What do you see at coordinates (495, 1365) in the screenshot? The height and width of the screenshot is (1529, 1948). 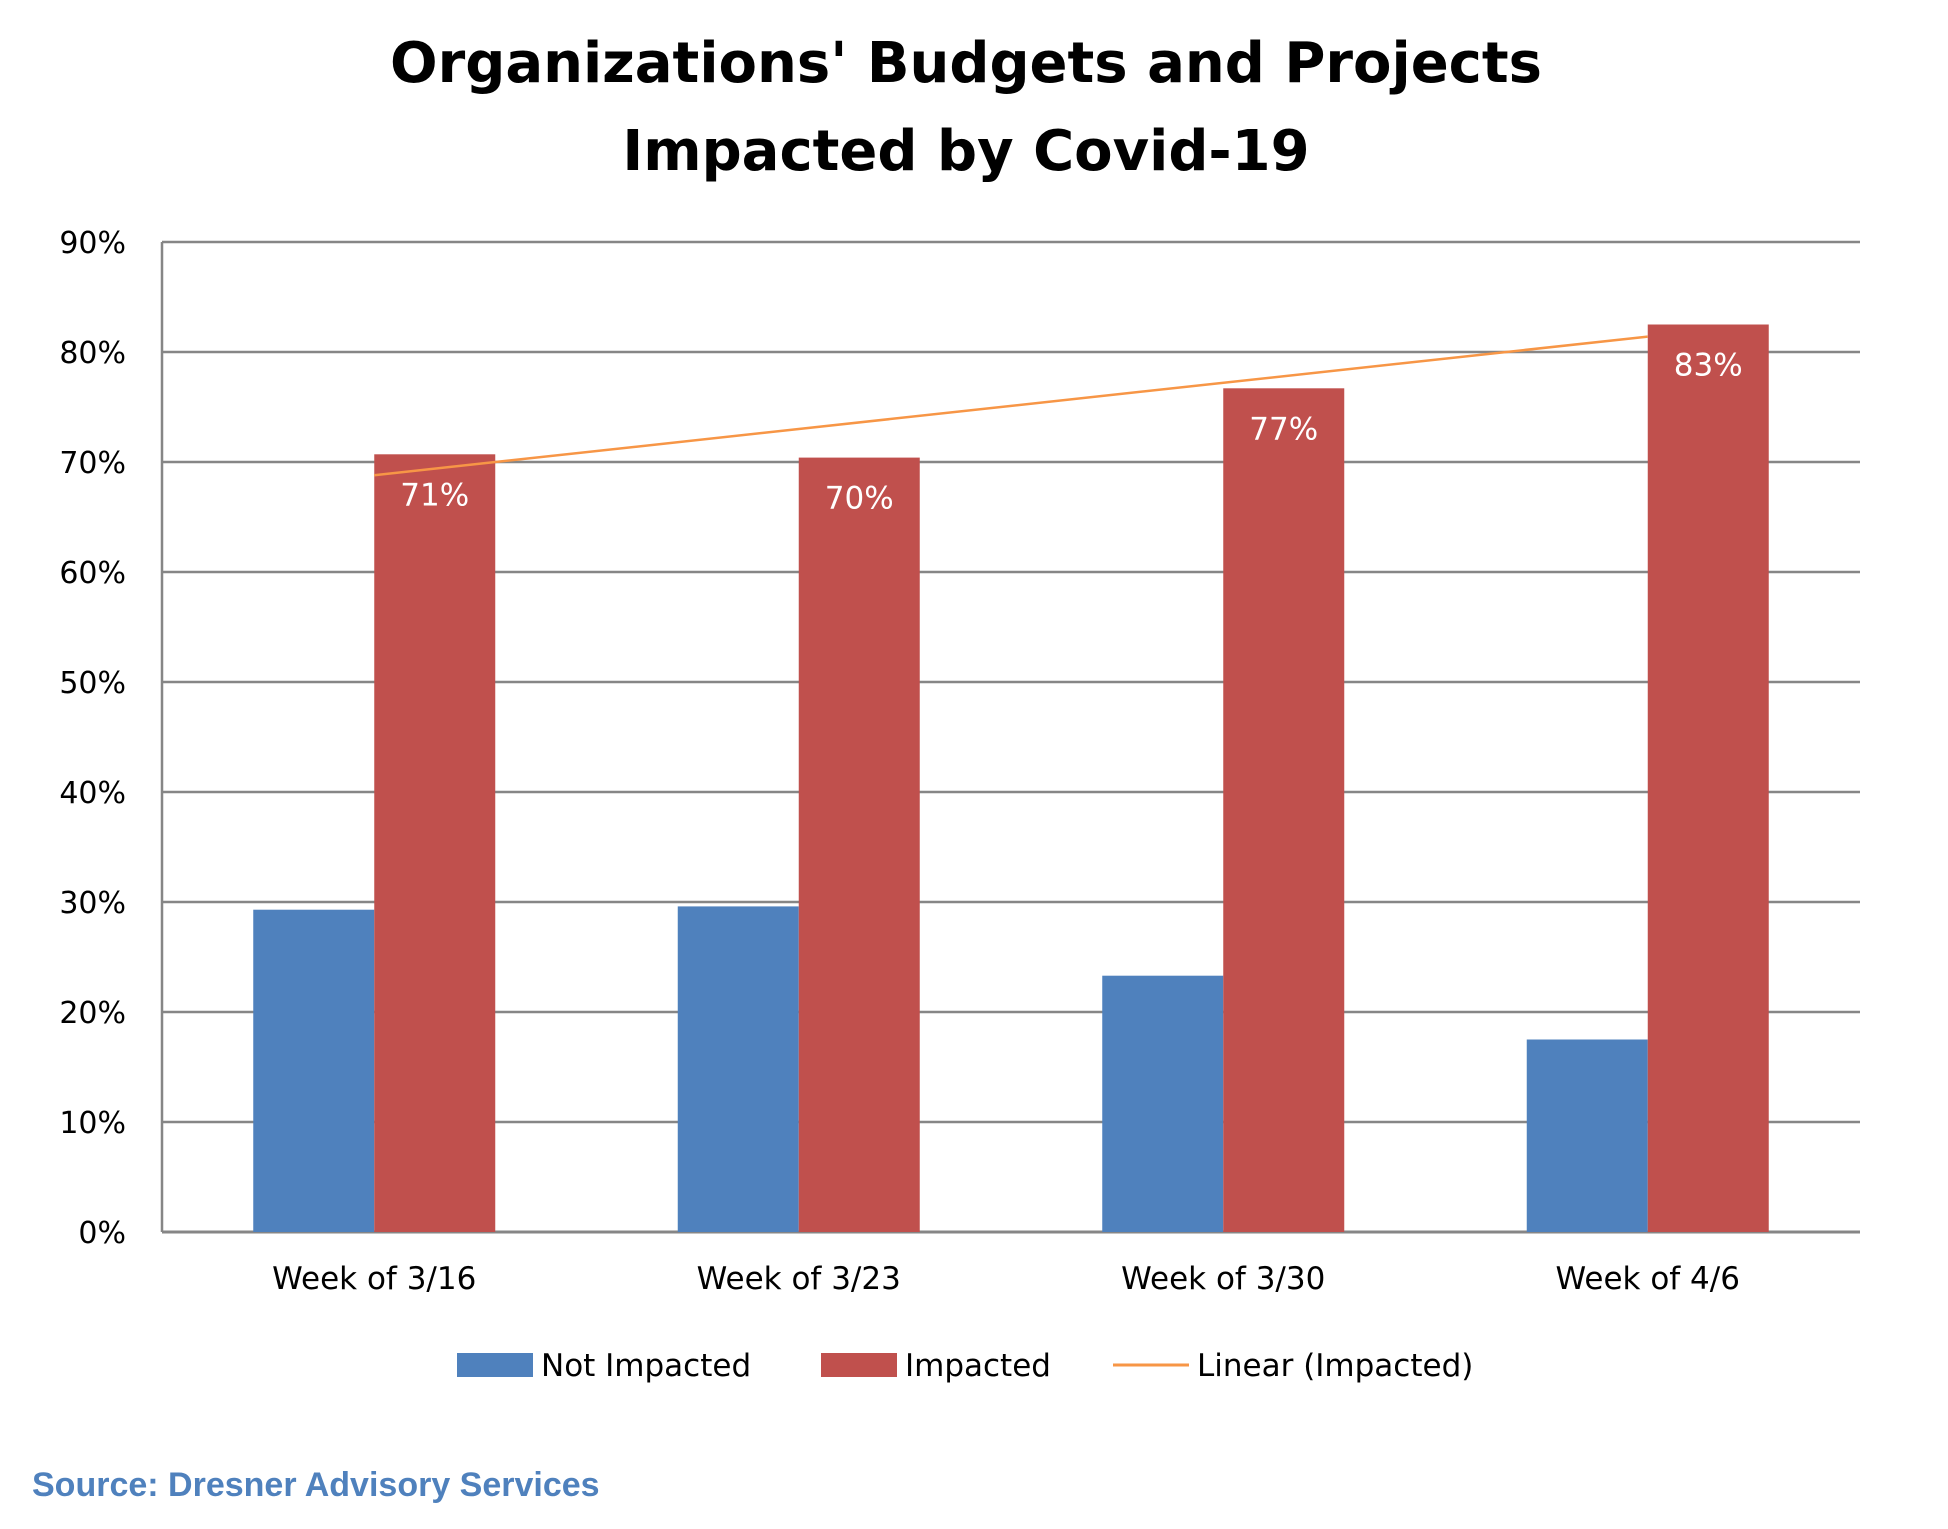 I see `legend-swatch-not-impacted` at bounding box center [495, 1365].